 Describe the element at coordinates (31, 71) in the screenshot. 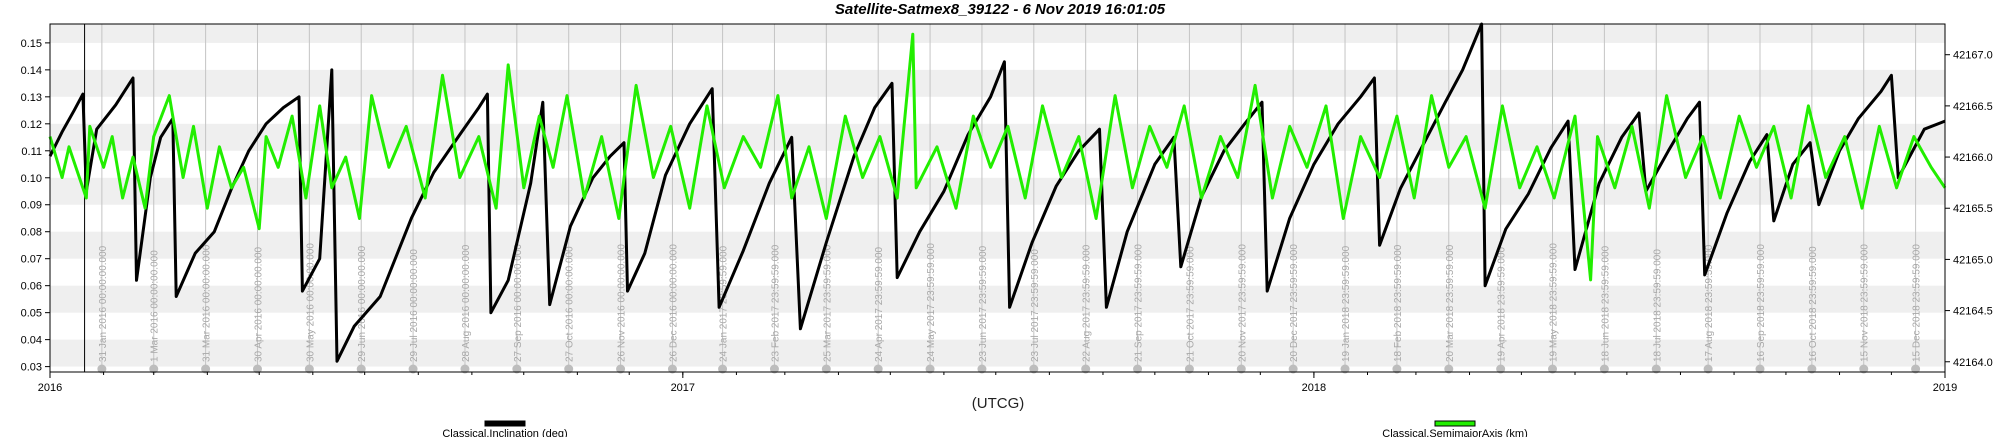

I see `y-left-tick-label: 0.14` at that location.